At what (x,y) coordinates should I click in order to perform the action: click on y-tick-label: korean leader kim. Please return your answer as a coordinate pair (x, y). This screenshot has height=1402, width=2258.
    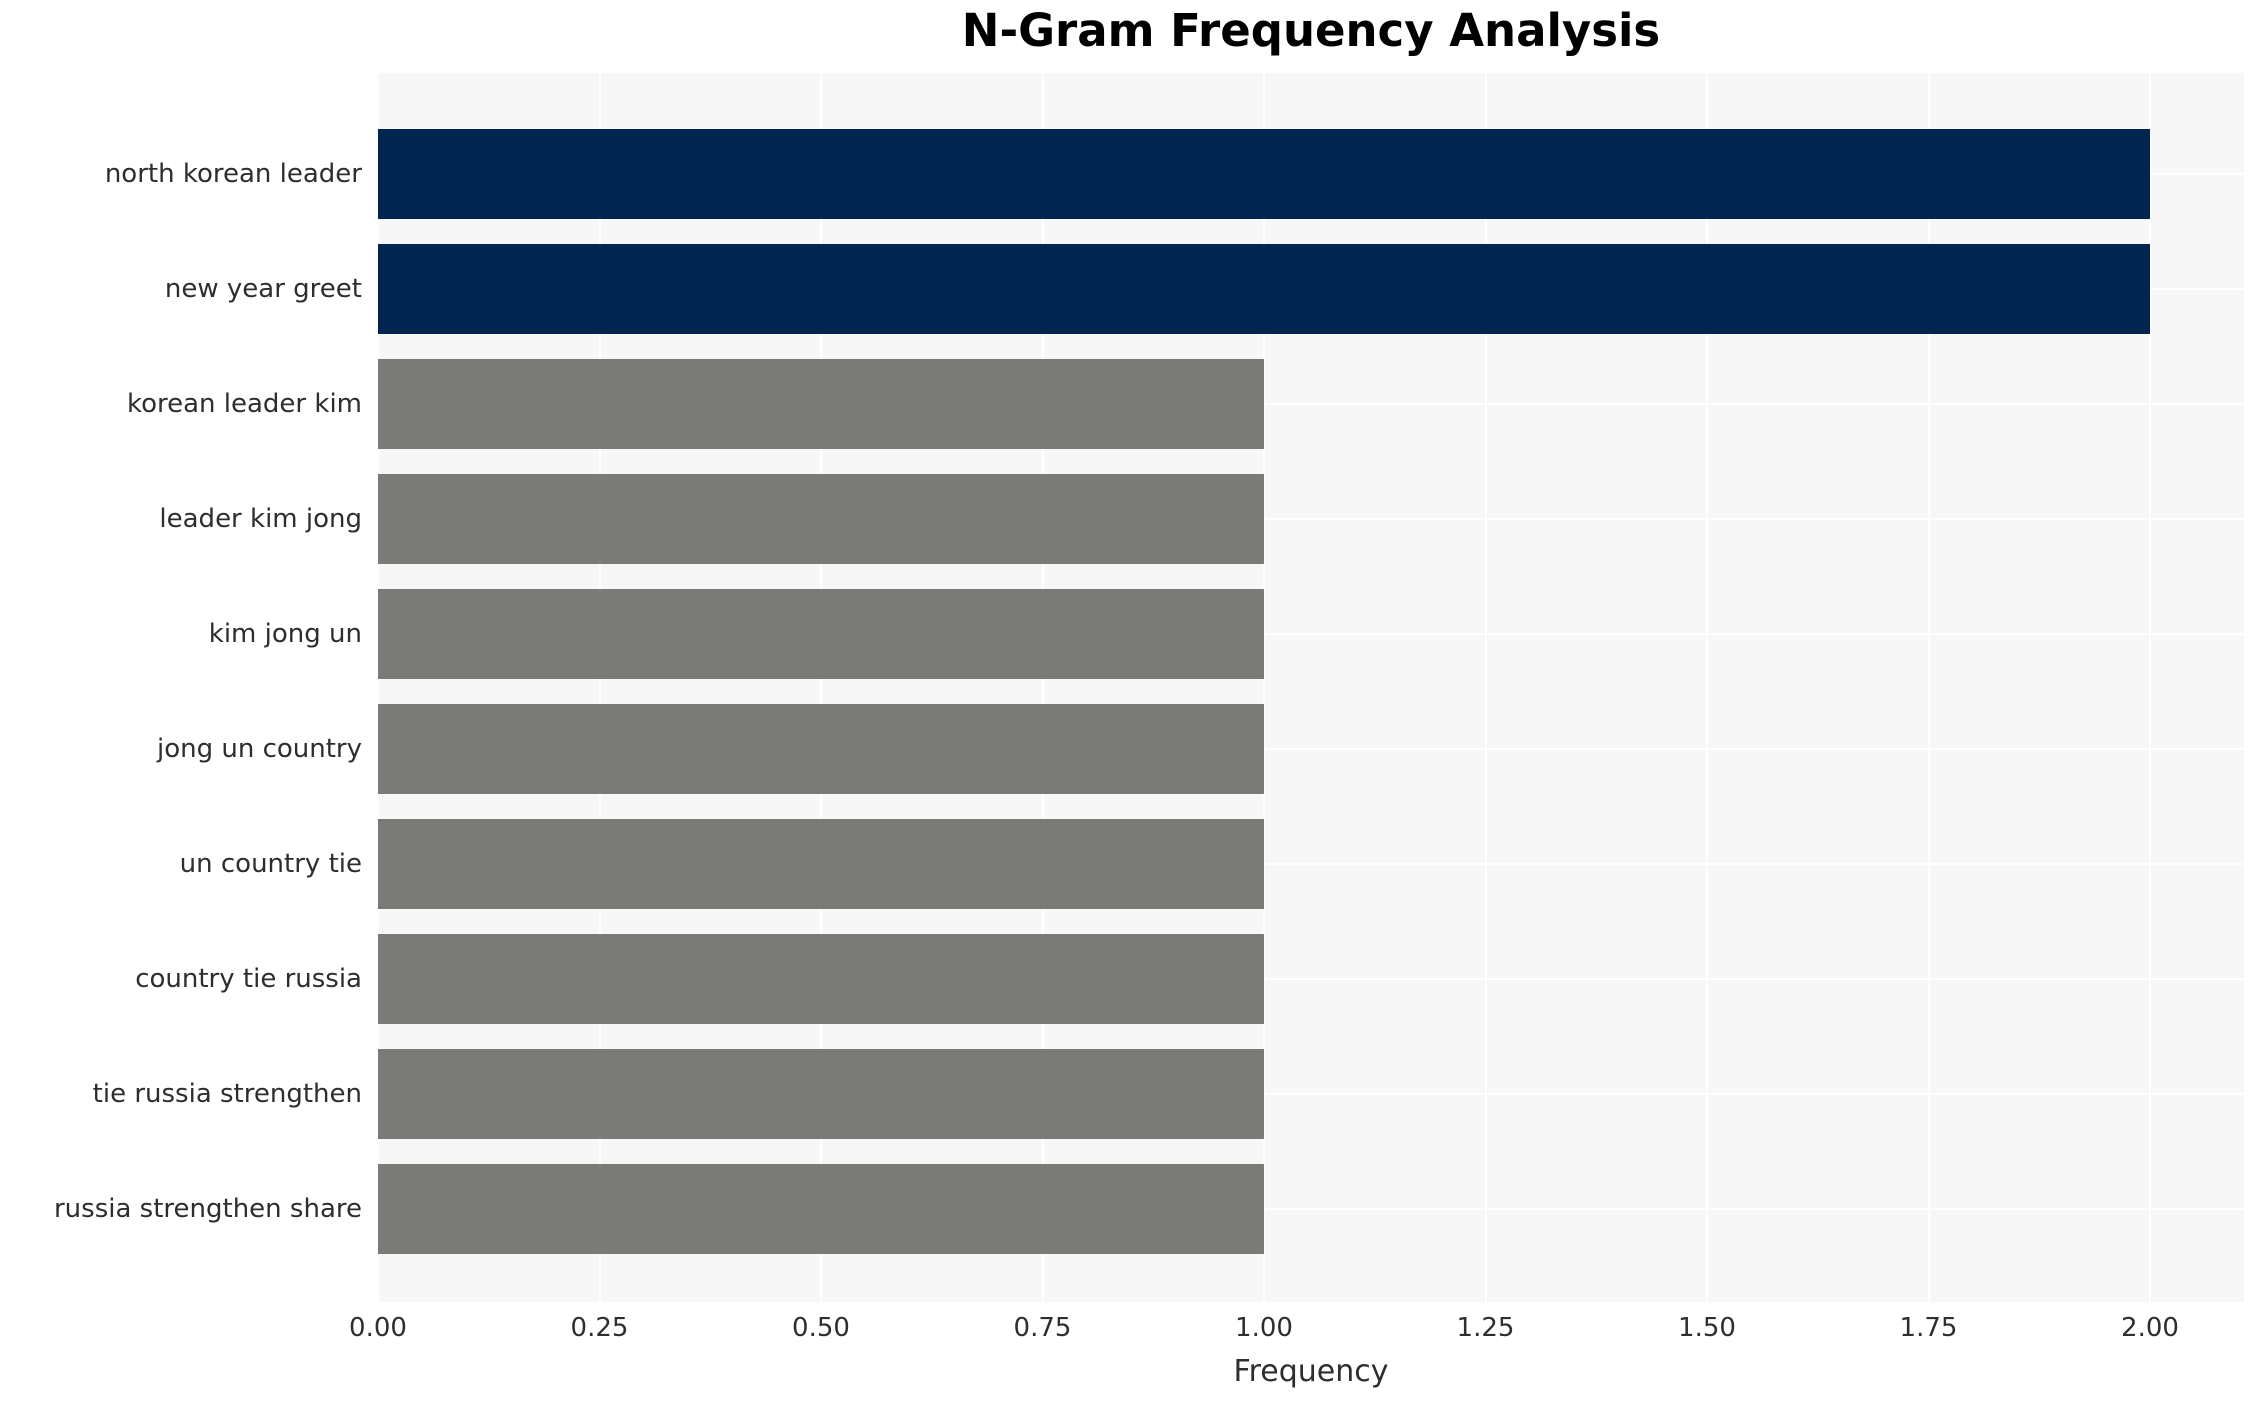
    Looking at the image, I should click on (244, 403).